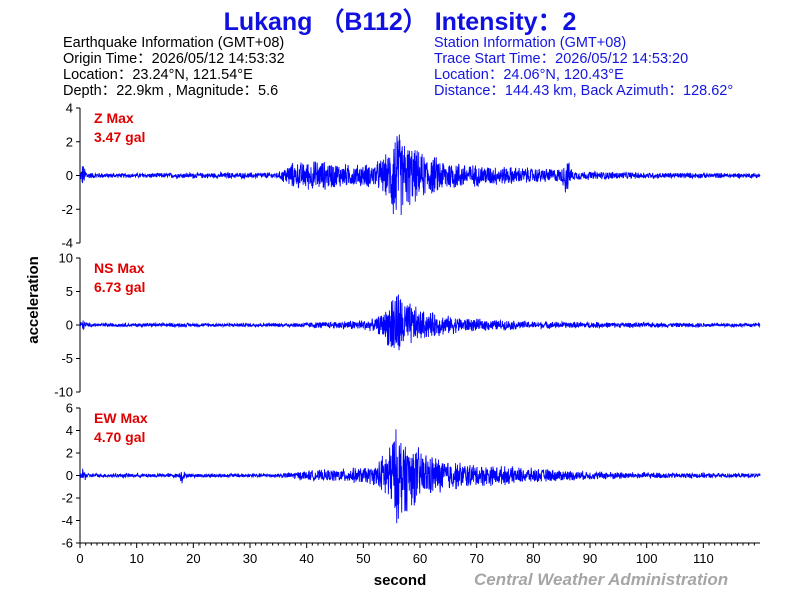 The width and height of the screenshot is (800, 600). What do you see at coordinates (67, 243) in the screenshot?
I see `z-y-tick-label: -4` at bounding box center [67, 243].